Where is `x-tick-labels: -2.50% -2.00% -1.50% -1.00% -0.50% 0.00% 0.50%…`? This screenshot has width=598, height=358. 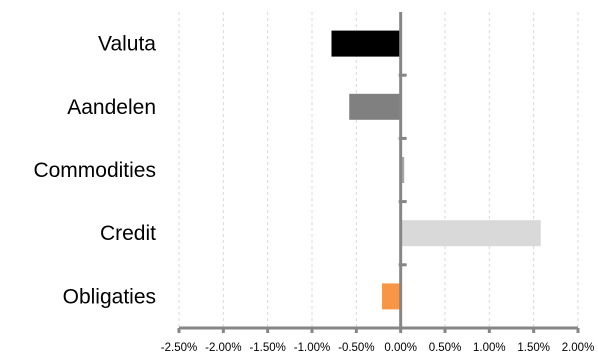
x-tick-labels: -2.50% -2.00% -1.50% -1.00% -0.50% 0.00% 0.50%… is located at coordinates (378, 348).